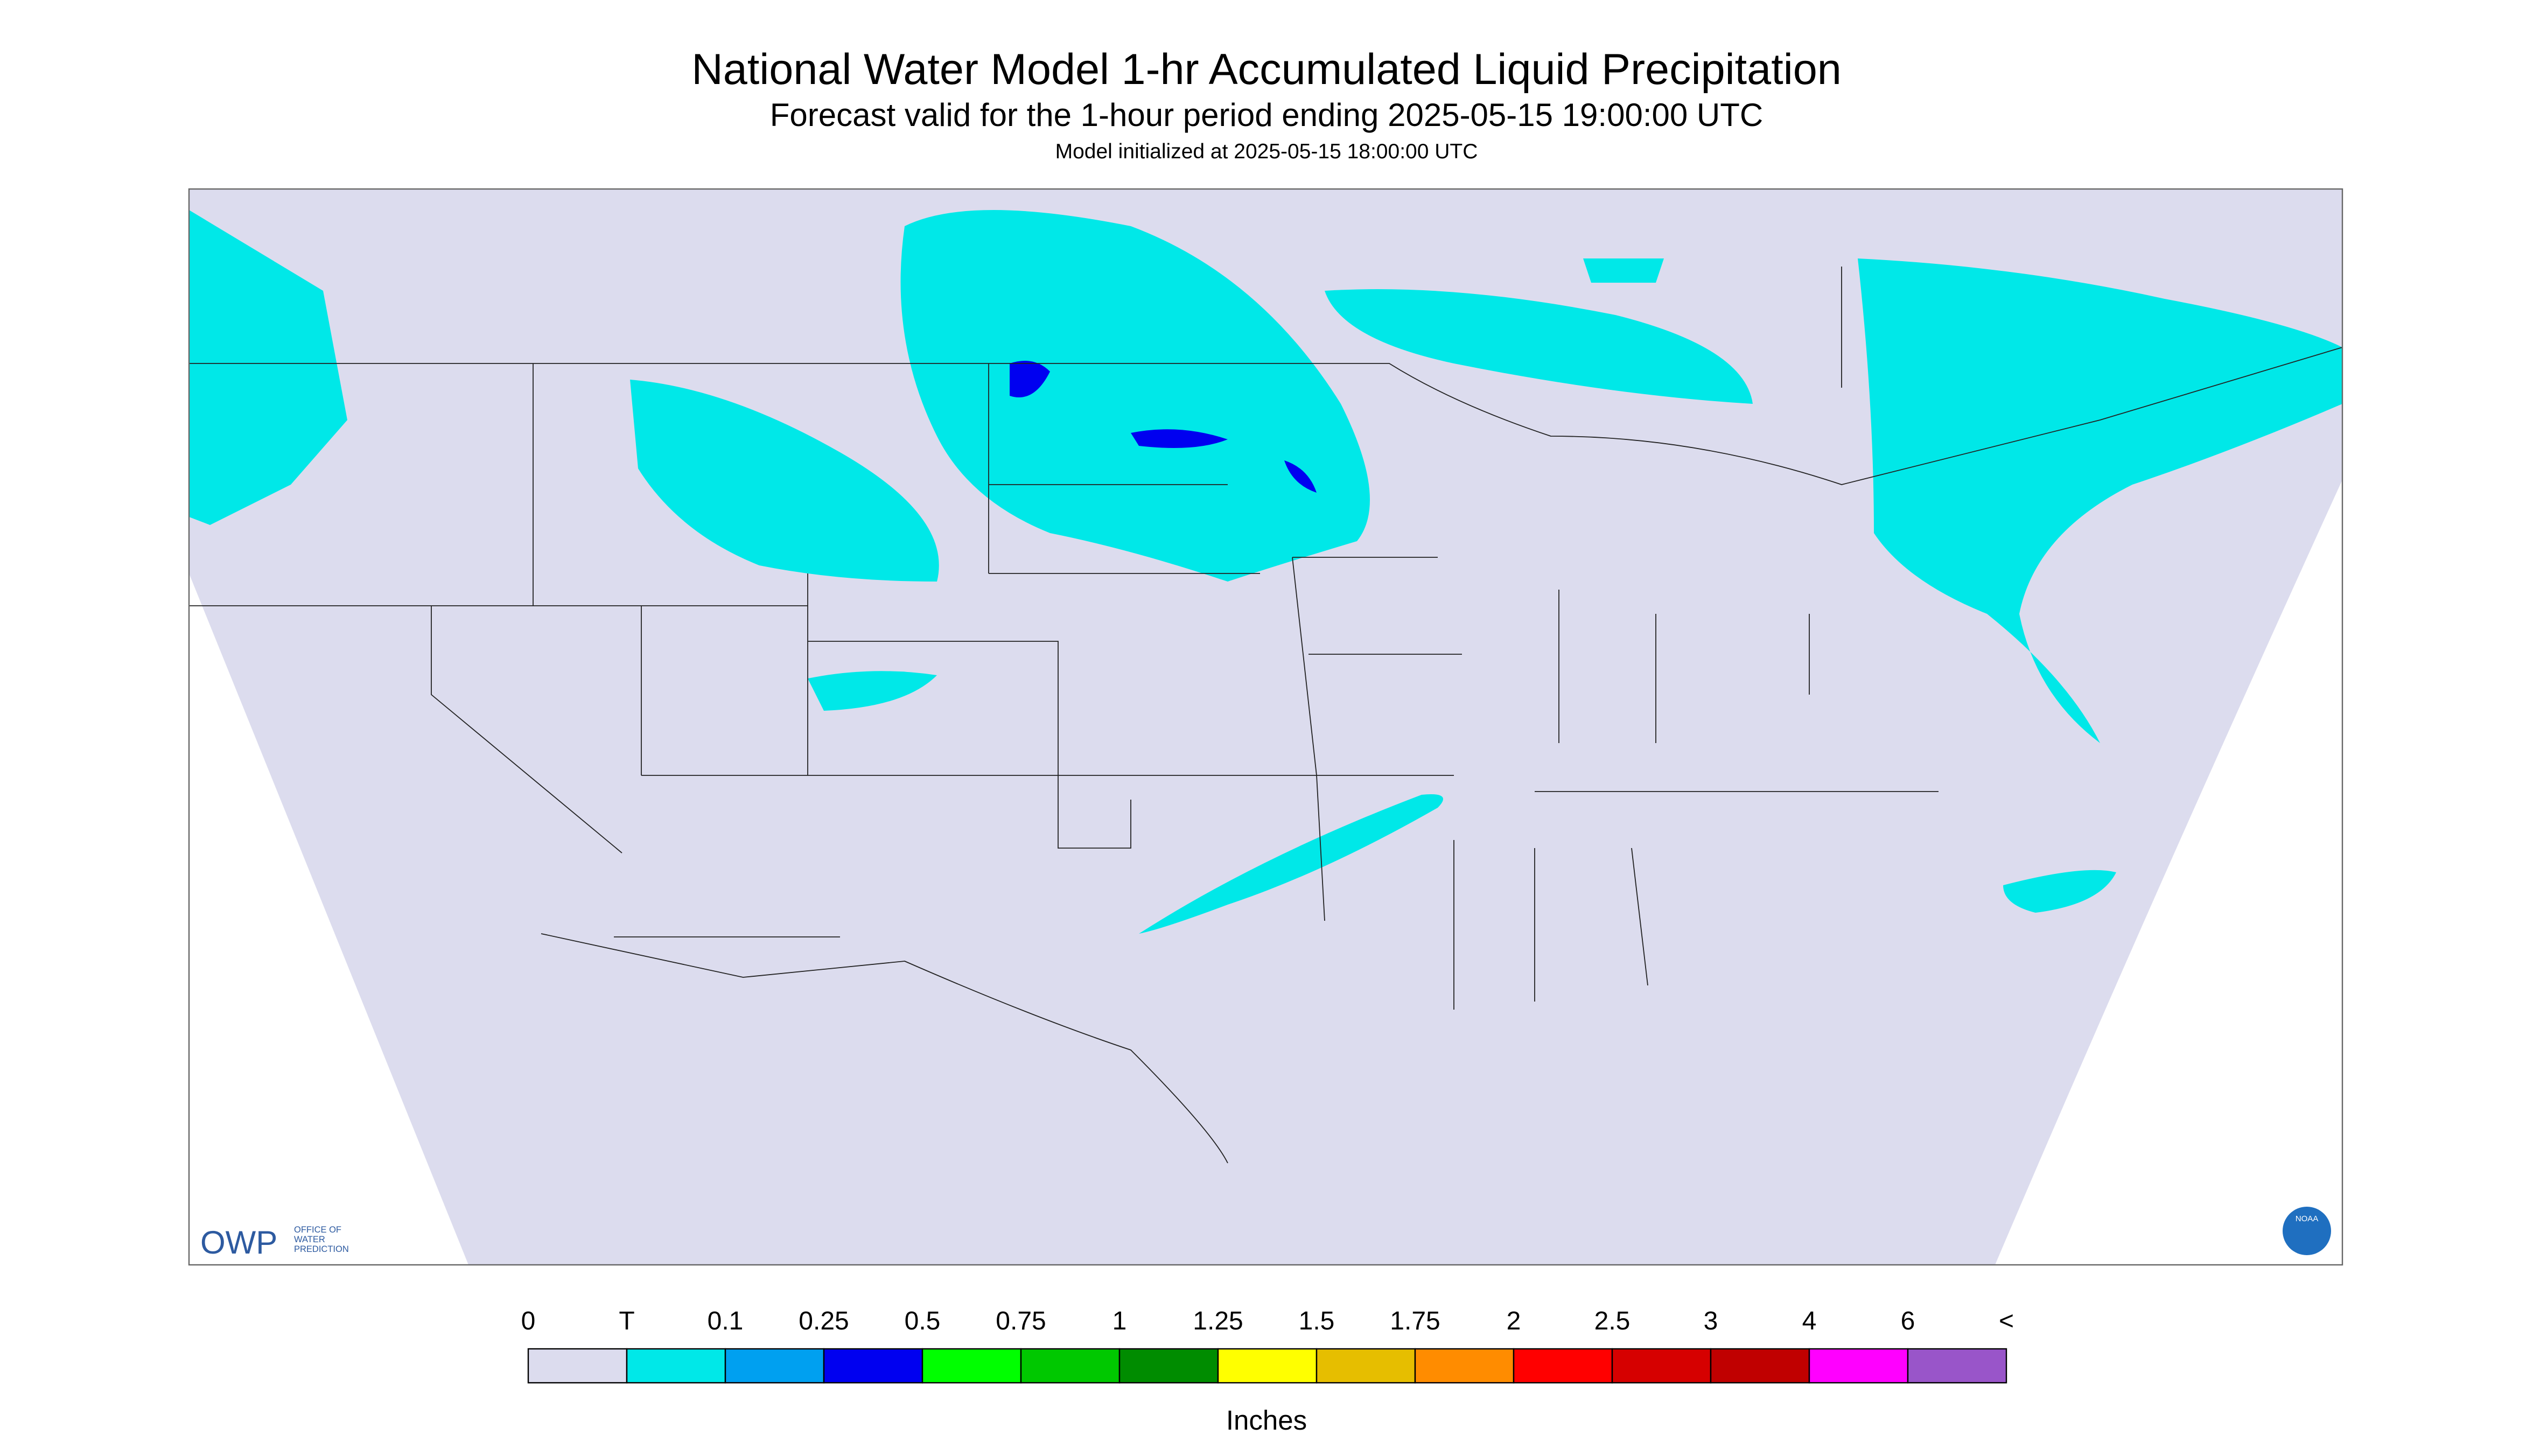 The image size is (2533, 1456). Describe the element at coordinates (1514, 1321) in the screenshot. I see `legend-label: 2` at that location.